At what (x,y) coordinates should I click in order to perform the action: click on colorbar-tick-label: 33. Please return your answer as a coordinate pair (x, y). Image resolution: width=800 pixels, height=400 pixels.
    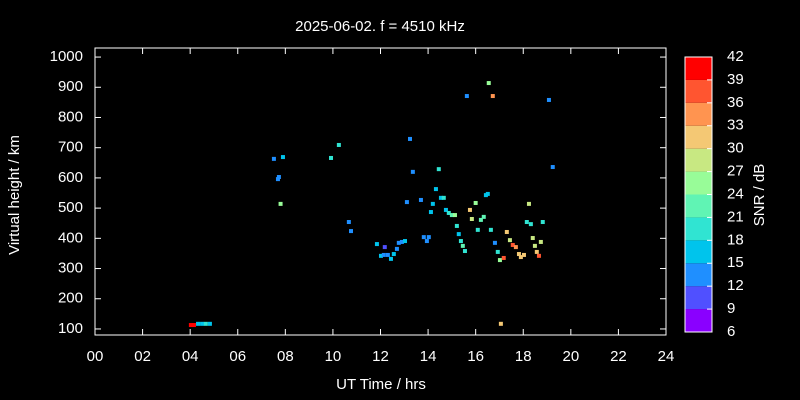
    Looking at the image, I should click on (735, 125).